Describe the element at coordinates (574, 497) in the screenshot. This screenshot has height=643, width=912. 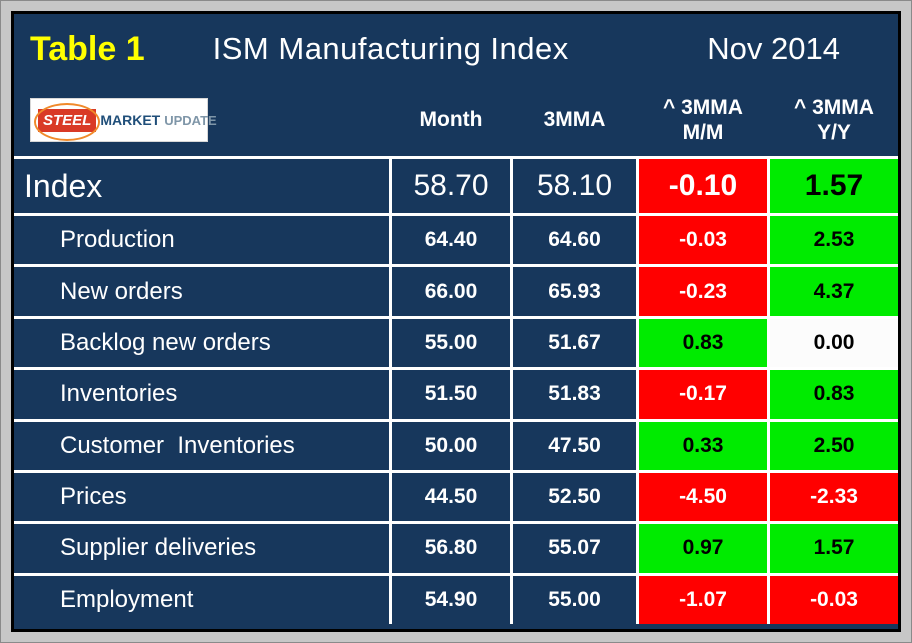
I see `cell-3mma: 52.50` at that location.